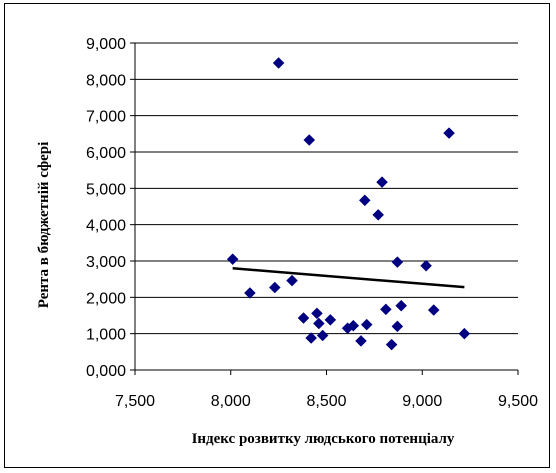 This screenshot has width=556, height=473. I want to click on y-axis-title: Рента в бюджетній сфері, so click(44, 225).